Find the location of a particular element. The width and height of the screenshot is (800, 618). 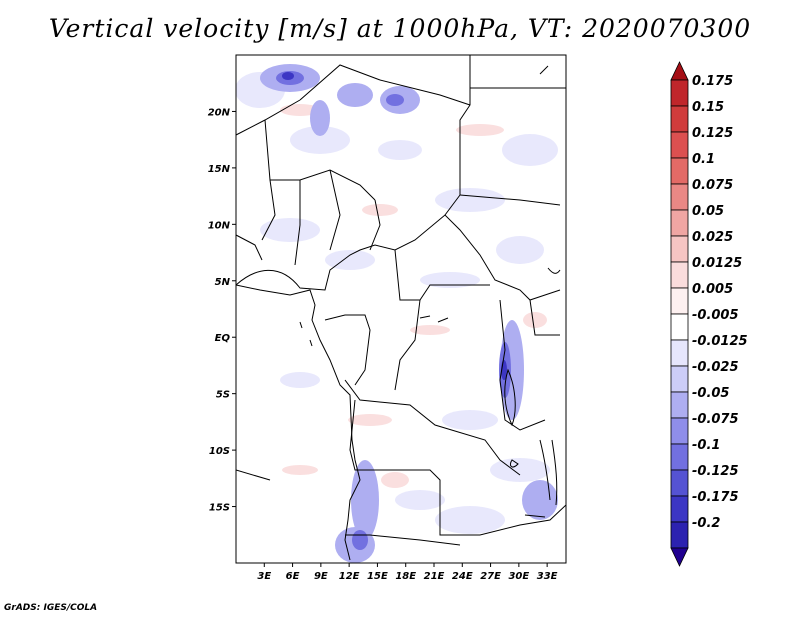

lon-tick-label: 30E is located at coordinates (518, 576).